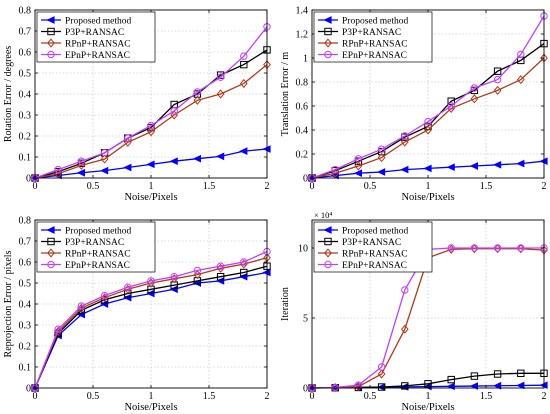  I want to click on y-tick-label: 0.7, so click(25, 32).